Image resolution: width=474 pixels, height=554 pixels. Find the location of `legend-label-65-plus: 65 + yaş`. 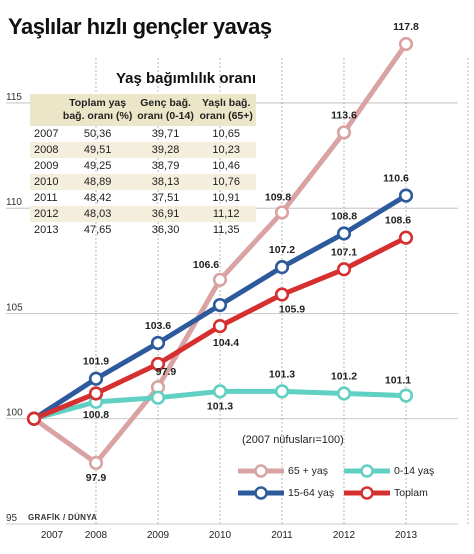

legend-label-65-plus: 65 + yaş is located at coordinates (308, 471).